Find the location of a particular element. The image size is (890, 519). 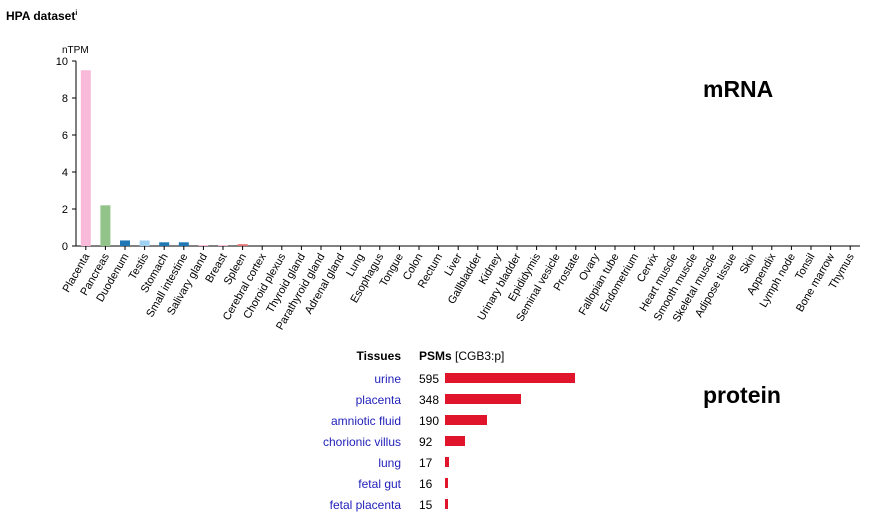

protein-row: amniotic fluid 190 is located at coordinates (350, 424).